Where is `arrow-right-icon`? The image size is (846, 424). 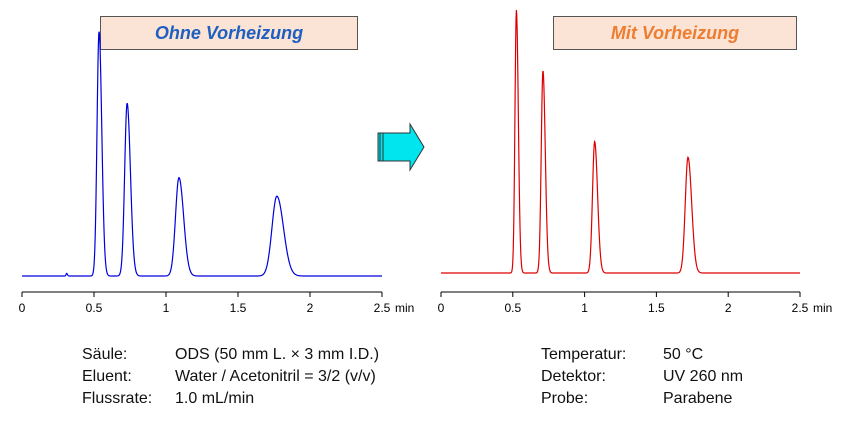 arrow-right-icon is located at coordinates (401, 147).